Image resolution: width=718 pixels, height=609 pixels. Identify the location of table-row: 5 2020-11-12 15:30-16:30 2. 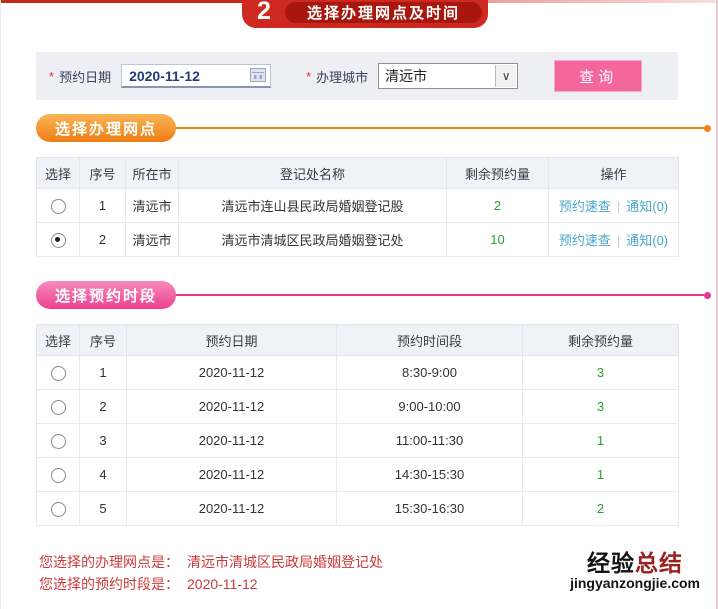
(357, 508).